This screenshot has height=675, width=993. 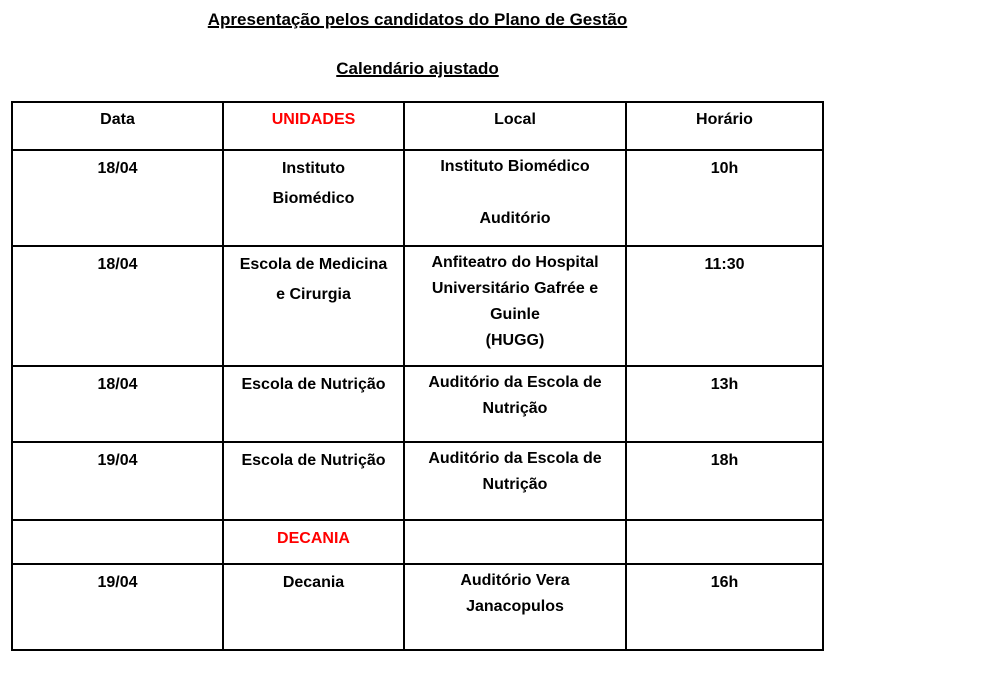 What do you see at coordinates (313, 126) in the screenshot?
I see `column-header-unidades: UNIDADES` at bounding box center [313, 126].